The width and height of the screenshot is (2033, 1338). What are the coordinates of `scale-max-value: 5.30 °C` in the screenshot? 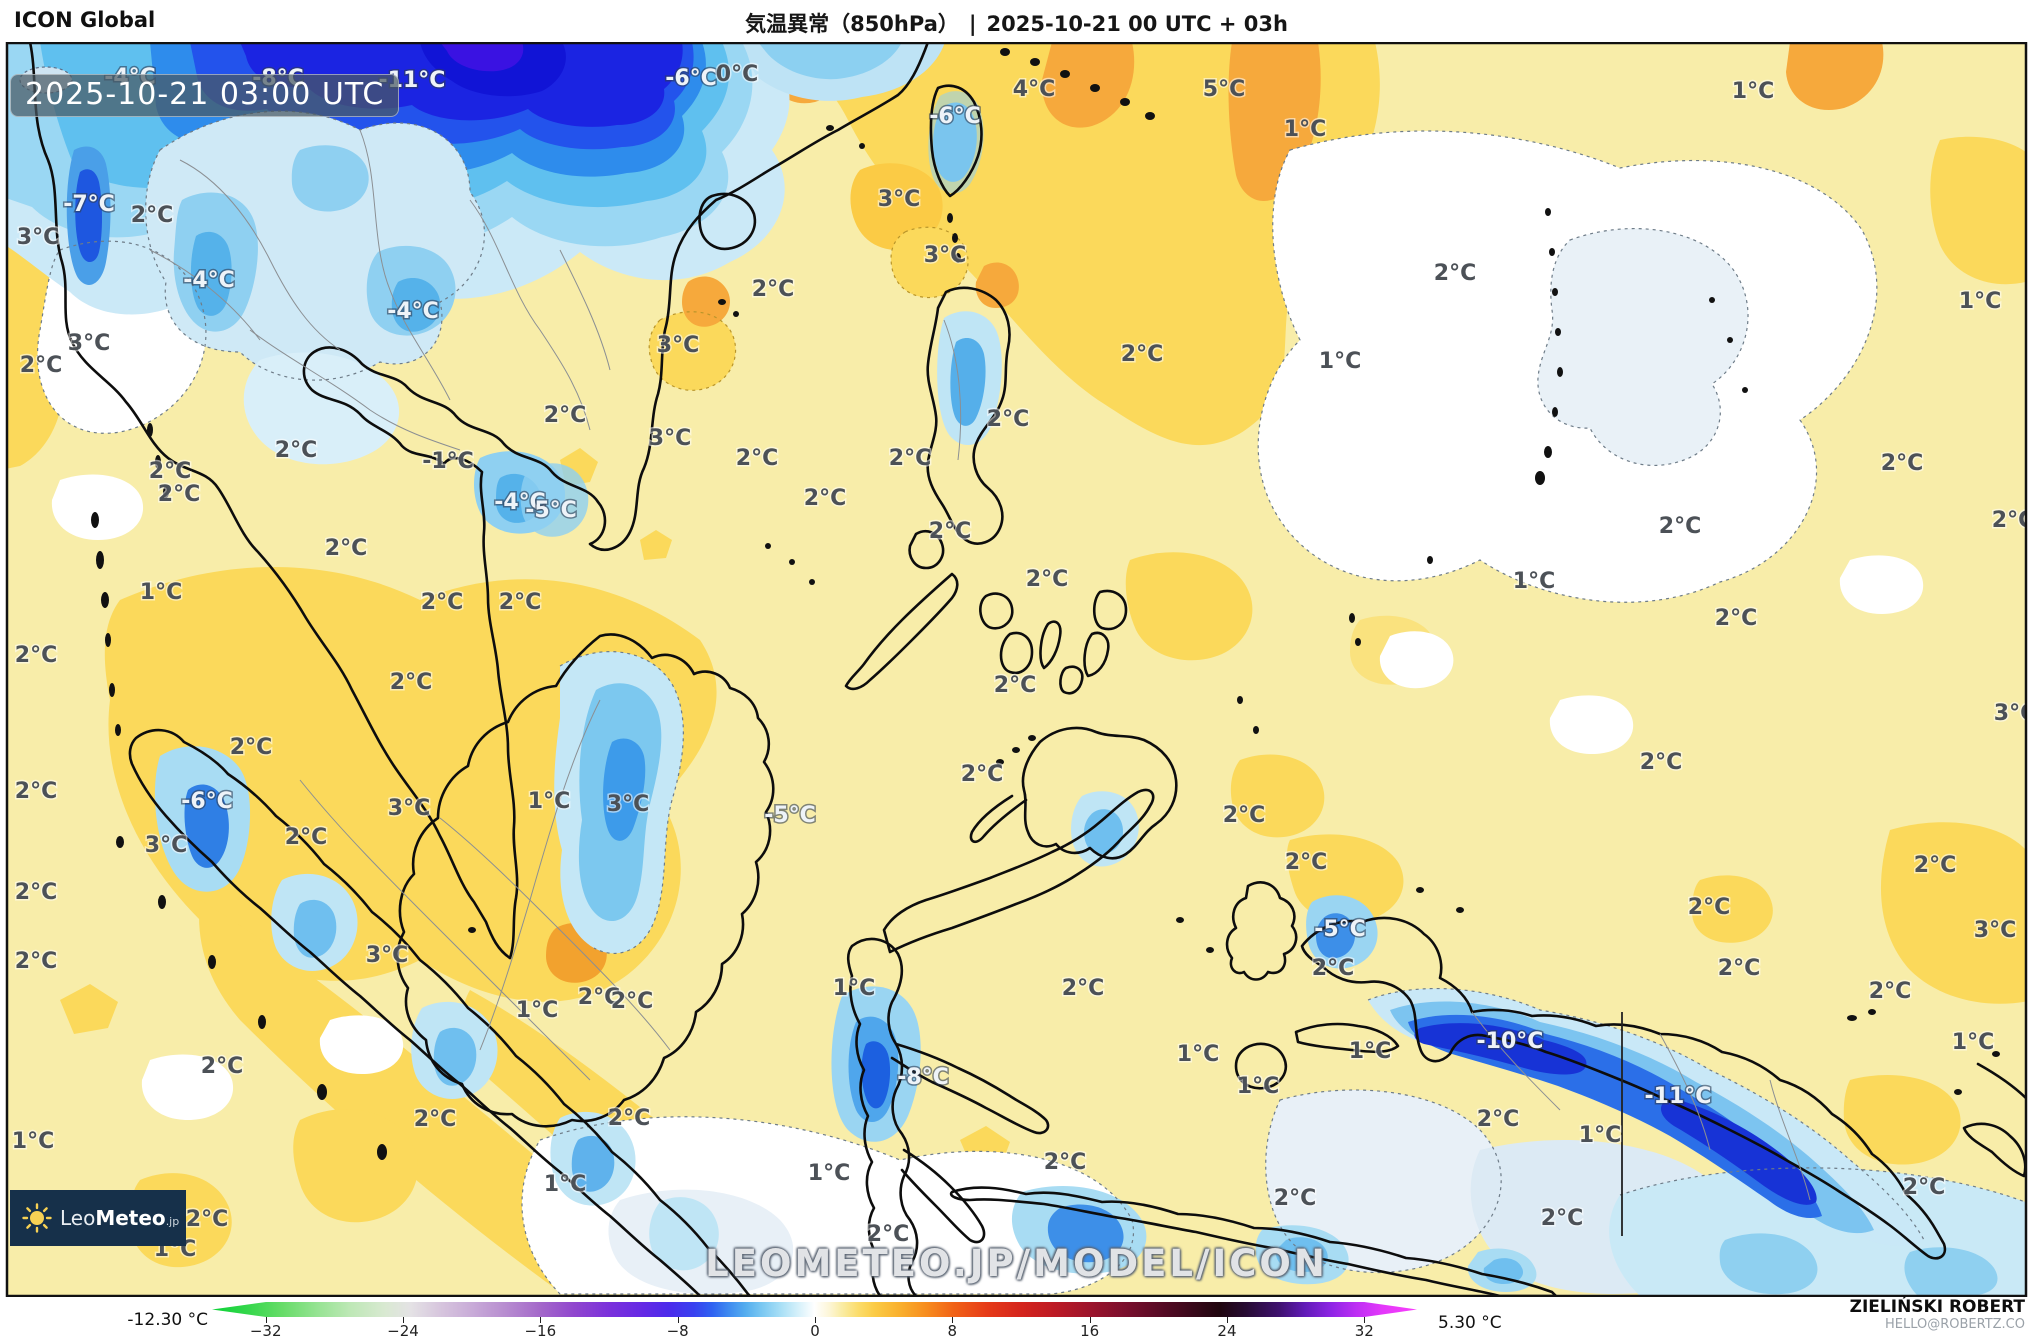 It's located at (1470, 1323).